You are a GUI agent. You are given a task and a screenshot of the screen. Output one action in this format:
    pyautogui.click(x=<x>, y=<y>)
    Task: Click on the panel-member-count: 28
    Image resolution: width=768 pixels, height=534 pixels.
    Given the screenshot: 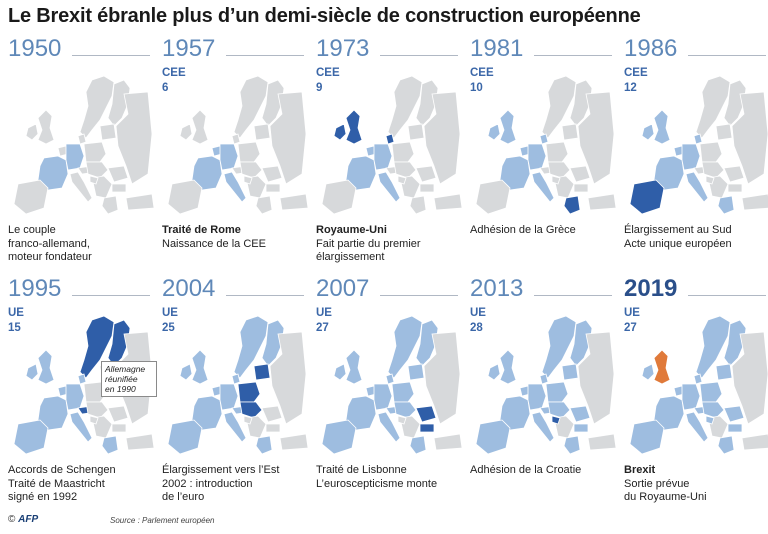 What is the action you would take?
    pyautogui.click(x=476, y=328)
    